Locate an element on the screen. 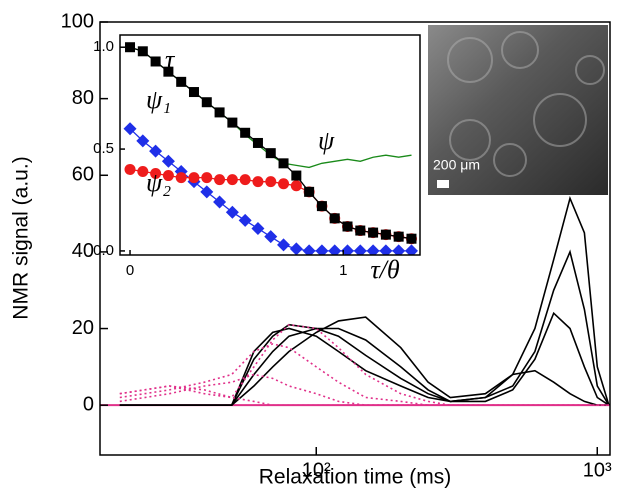 This screenshot has width=641, height=493. y-tick-label: 80 is located at coordinates (83, 98).